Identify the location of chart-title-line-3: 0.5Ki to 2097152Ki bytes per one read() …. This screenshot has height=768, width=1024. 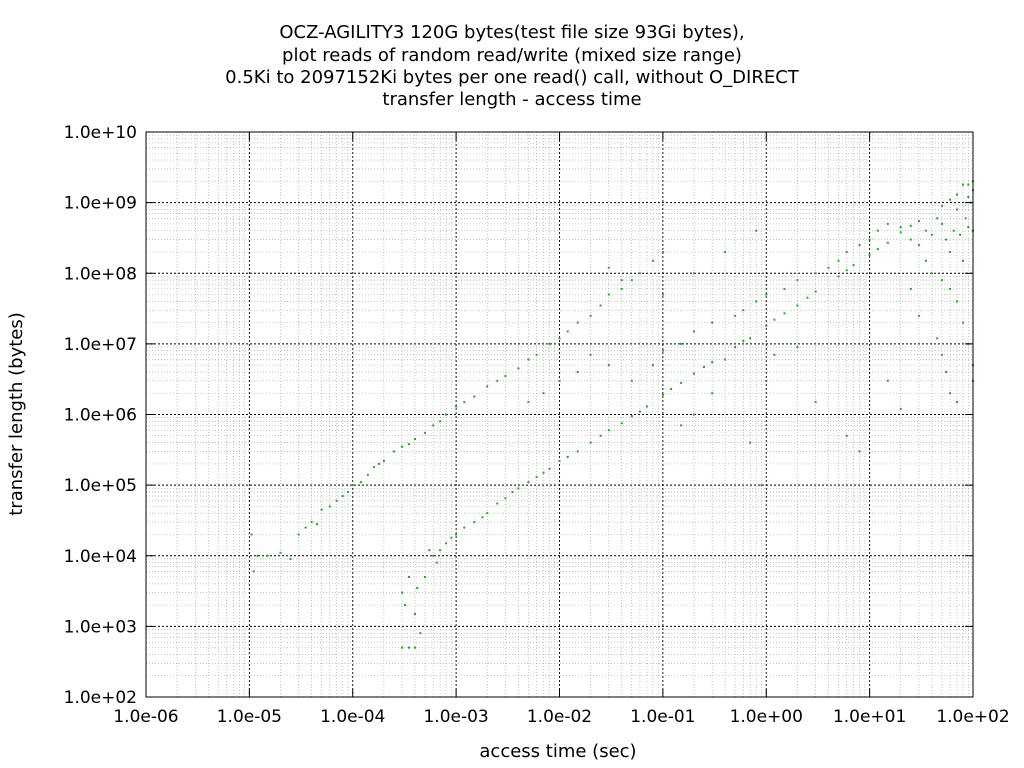
(512, 77).